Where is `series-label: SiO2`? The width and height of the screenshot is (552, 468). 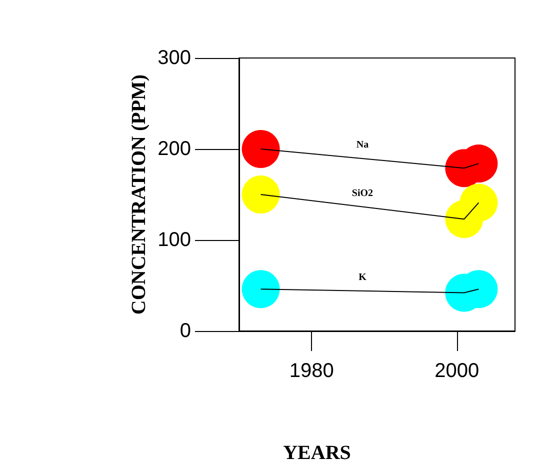
series-label: SiO2 is located at coordinates (363, 193).